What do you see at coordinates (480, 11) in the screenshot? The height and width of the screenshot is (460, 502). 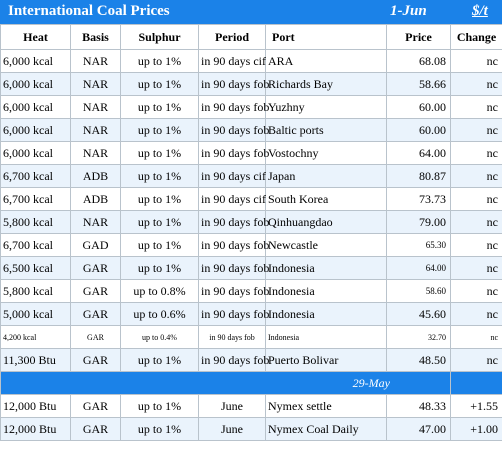 I see `header-unit: $/t` at bounding box center [480, 11].